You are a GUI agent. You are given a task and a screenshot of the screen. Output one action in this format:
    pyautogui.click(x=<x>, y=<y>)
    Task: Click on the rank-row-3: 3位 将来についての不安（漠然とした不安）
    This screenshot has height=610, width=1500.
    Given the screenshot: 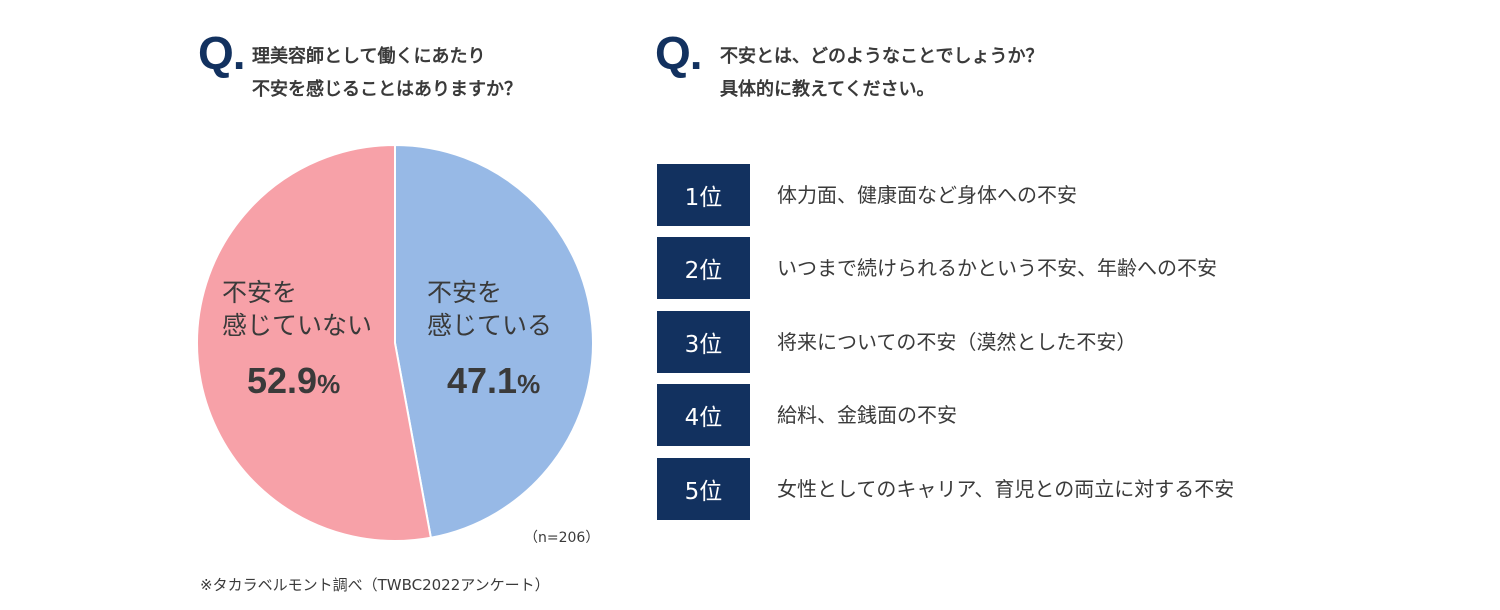 What is the action you would take?
    pyautogui.click(x=1007, y=342)
    